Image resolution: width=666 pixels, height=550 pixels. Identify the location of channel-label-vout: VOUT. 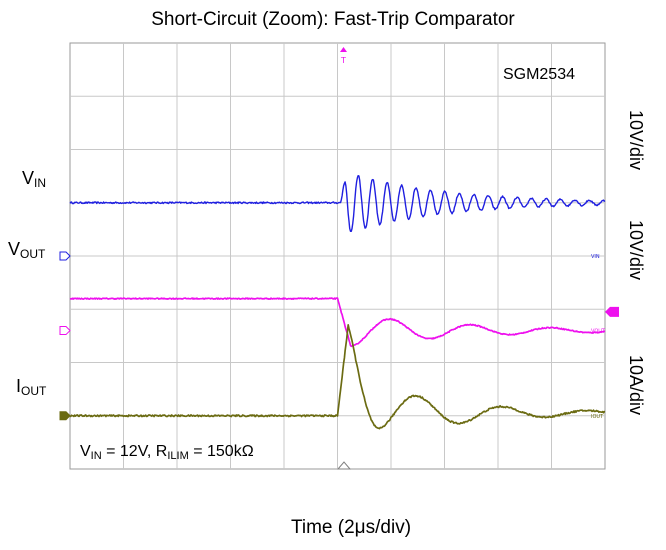
(27, 250).